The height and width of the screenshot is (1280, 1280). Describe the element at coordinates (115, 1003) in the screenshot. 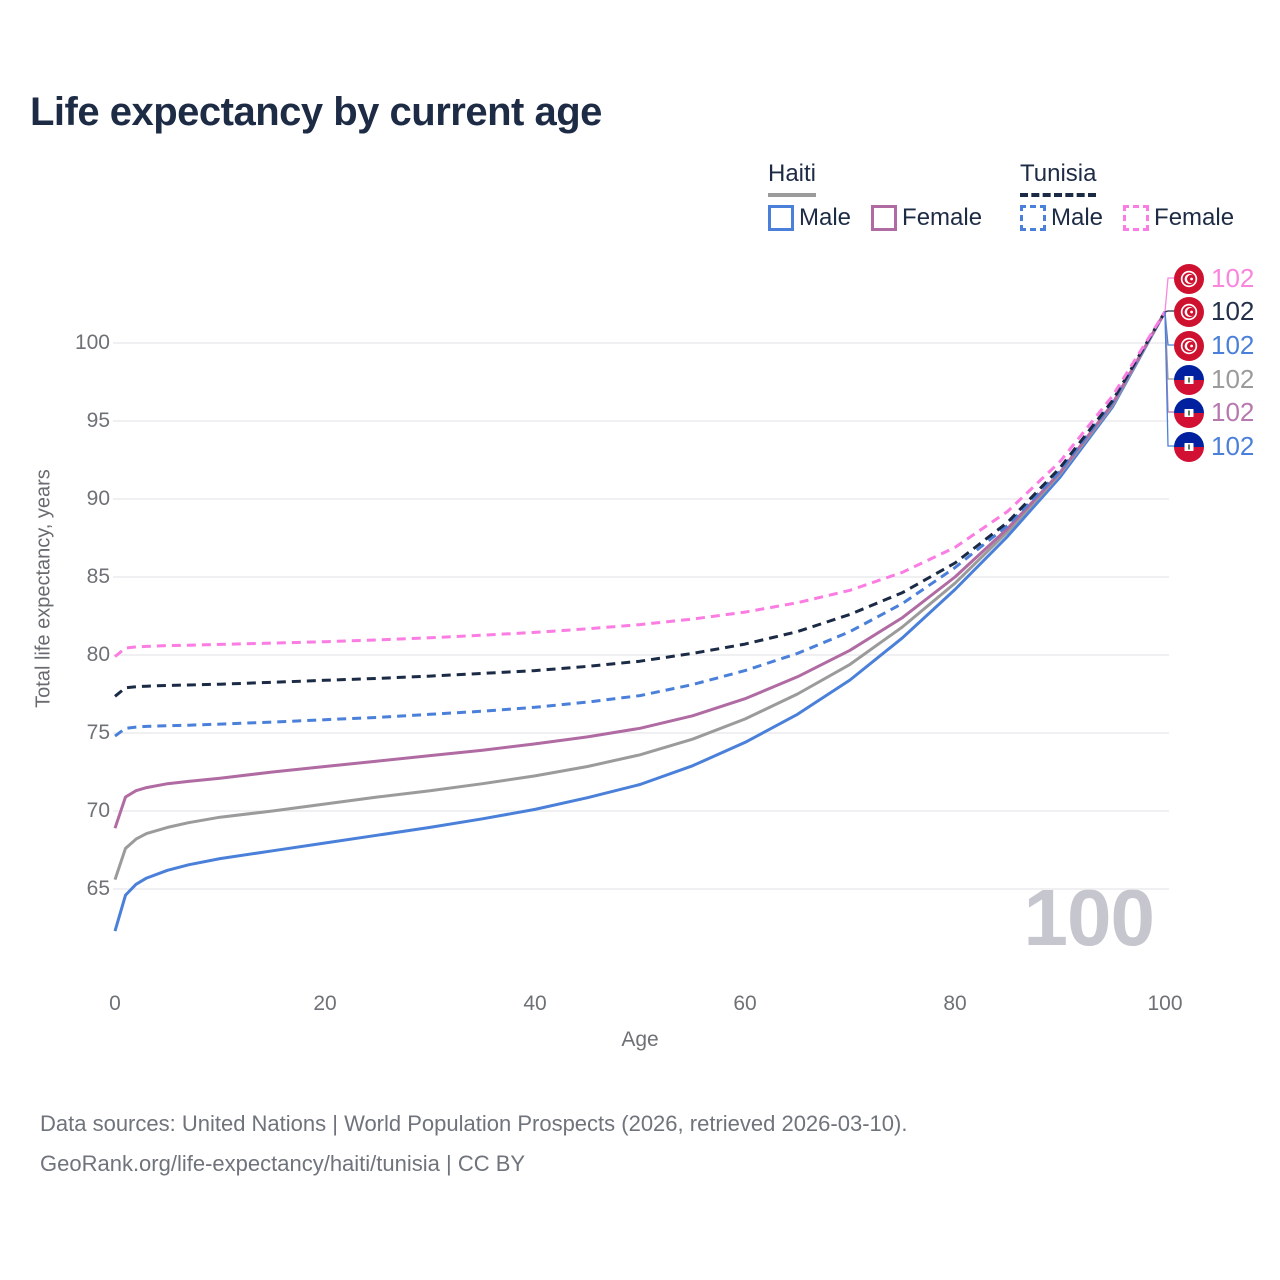

I see `x-tick-0: 0` at that location.